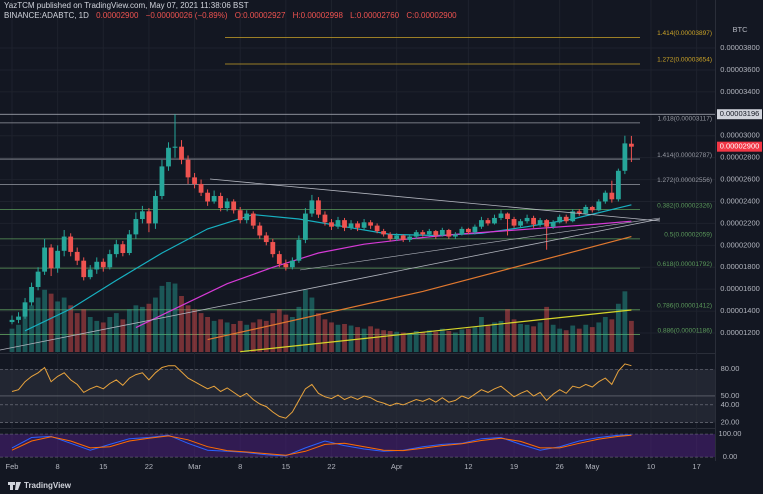  Describe the element at coordinates (684, 60) in the screenshot. I see `fib-label: 1.272(0.00003654)` at that location.